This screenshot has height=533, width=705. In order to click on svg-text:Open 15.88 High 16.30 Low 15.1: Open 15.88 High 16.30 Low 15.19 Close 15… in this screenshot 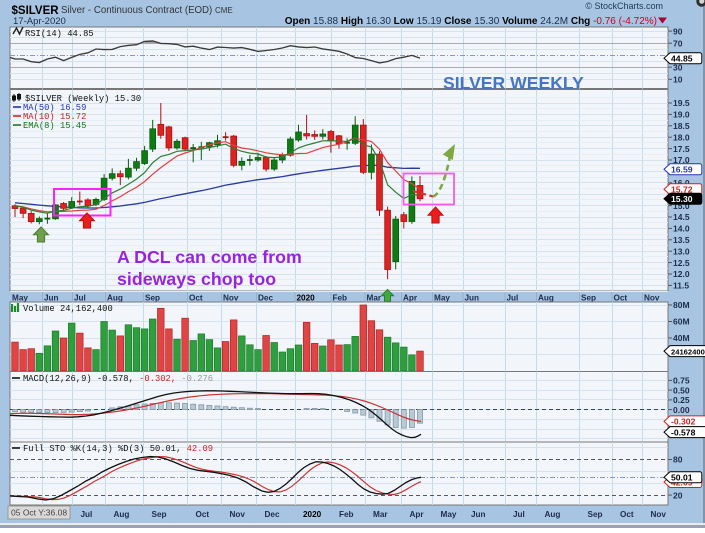, I will do `click(471, 21)`.